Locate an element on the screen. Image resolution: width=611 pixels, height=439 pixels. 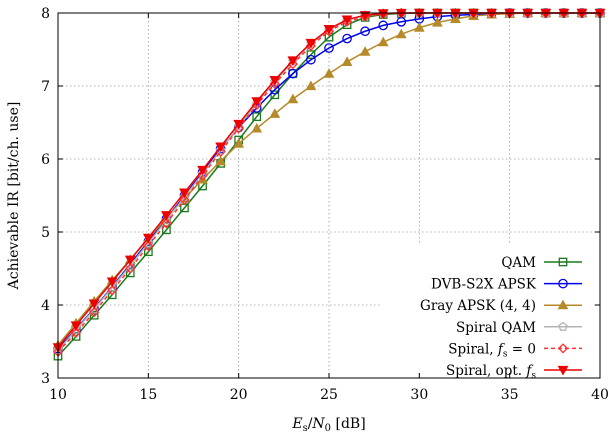
legend-opt-f: f is located at coordinates (529, 371).